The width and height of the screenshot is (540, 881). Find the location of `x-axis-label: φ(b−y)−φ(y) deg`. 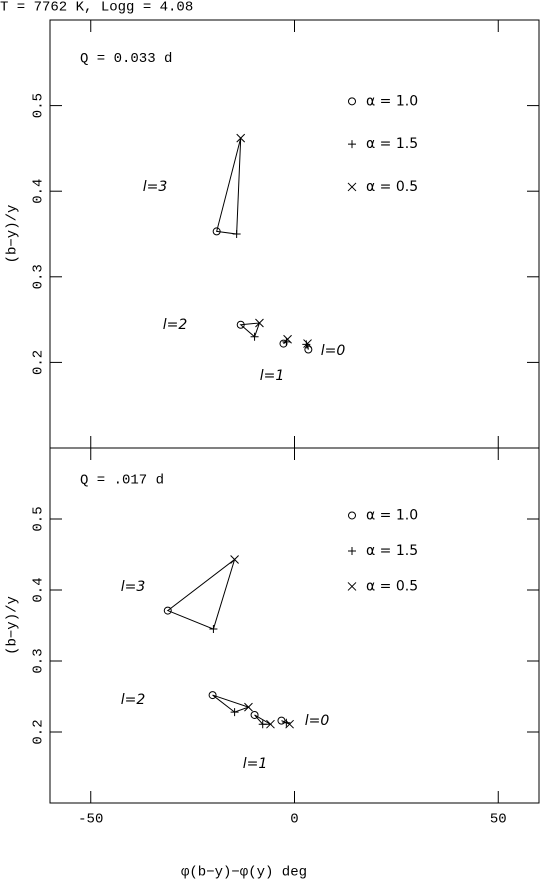

x-axis-label: φ(b−y)−φ(y) deg is located at coordinates (244, 873).